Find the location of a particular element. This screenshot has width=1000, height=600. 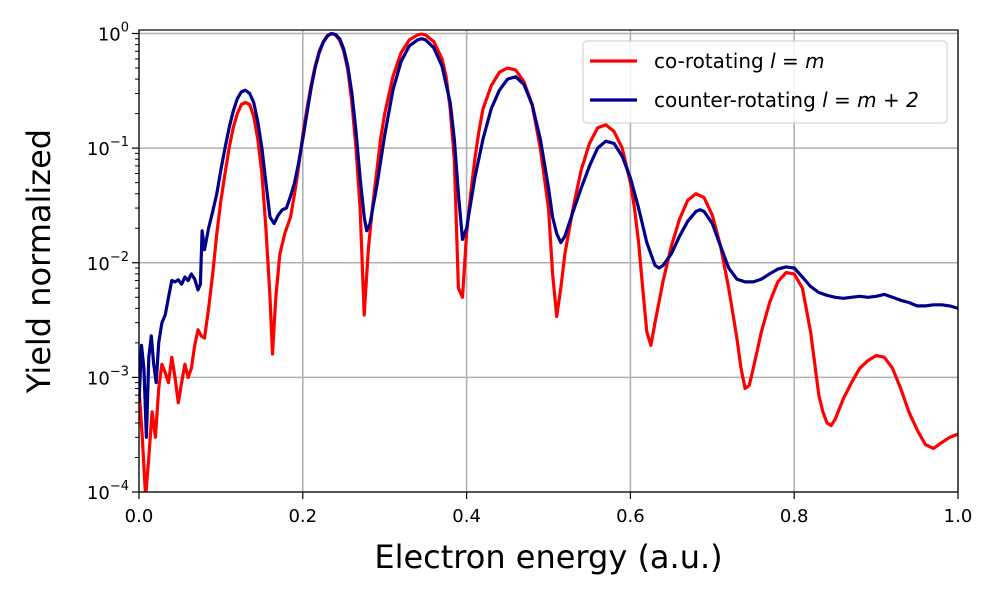

y-tick-label: 10⁻² is located at coordinates (108, 262).